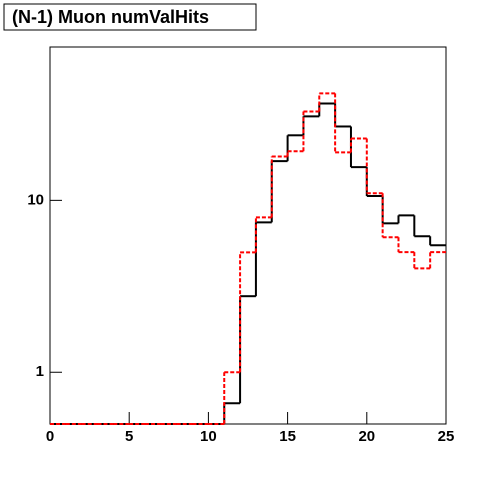 Image resolution: width=496 pixels, height=477 pixels. I want to click on x-tick-label: 5, so click(129, 436).